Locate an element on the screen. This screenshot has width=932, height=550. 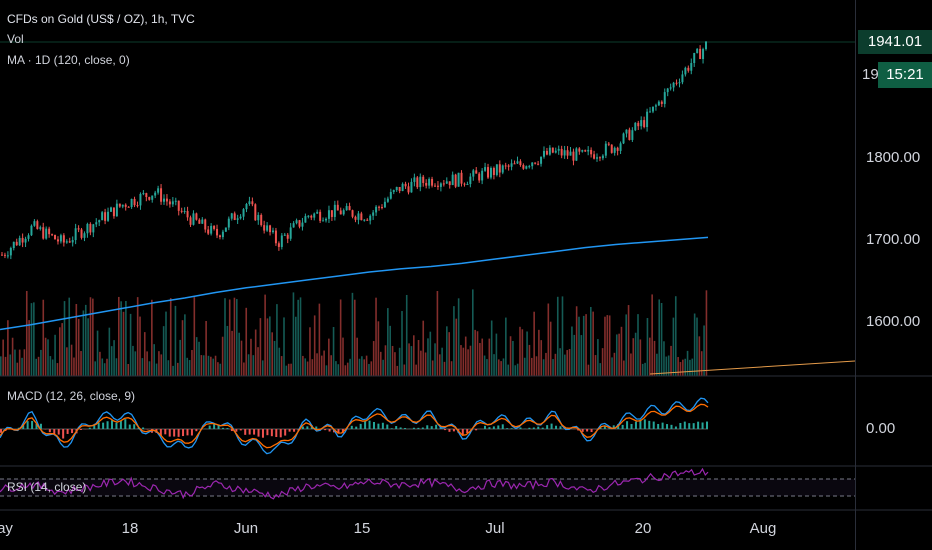
price-tick-1600: 1600.00 is located at coordinates (893, 321).